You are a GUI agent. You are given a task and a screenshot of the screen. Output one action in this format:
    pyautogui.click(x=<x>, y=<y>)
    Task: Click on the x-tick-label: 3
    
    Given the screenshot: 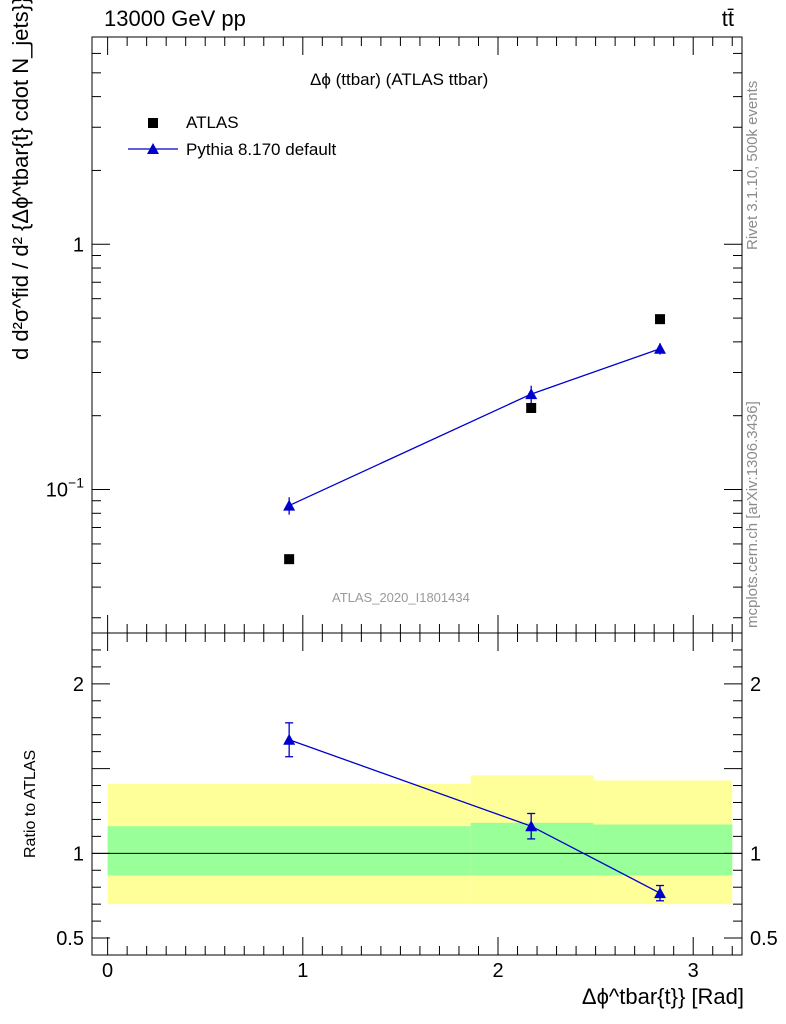 What is the action you would take?
    pyautogui.click(x=693, y=971)
    